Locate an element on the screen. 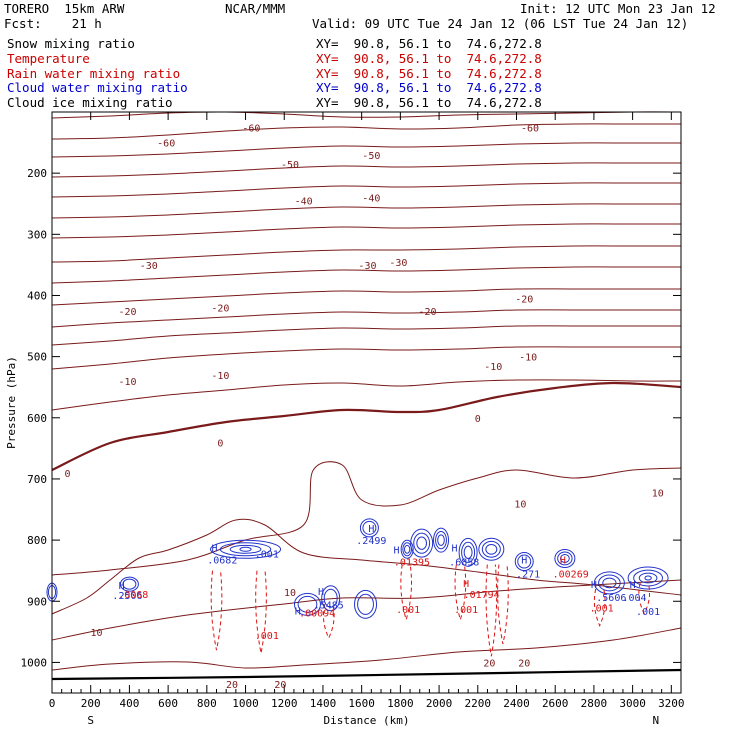 This screenshot has width=740, height=740. isotherm-label: -30 is located at coordinates (367, 266).